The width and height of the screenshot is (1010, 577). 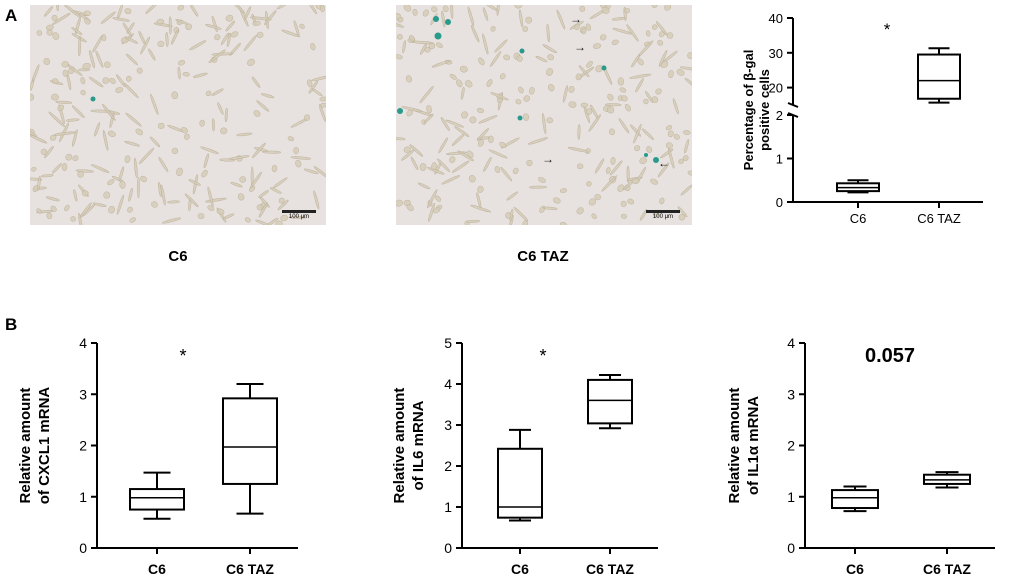 What do you see at coordinates (748, 110) in the screenshot?
I see `y-axis-label-line: Percentage of β-gal` at bounding box center [748, 110].